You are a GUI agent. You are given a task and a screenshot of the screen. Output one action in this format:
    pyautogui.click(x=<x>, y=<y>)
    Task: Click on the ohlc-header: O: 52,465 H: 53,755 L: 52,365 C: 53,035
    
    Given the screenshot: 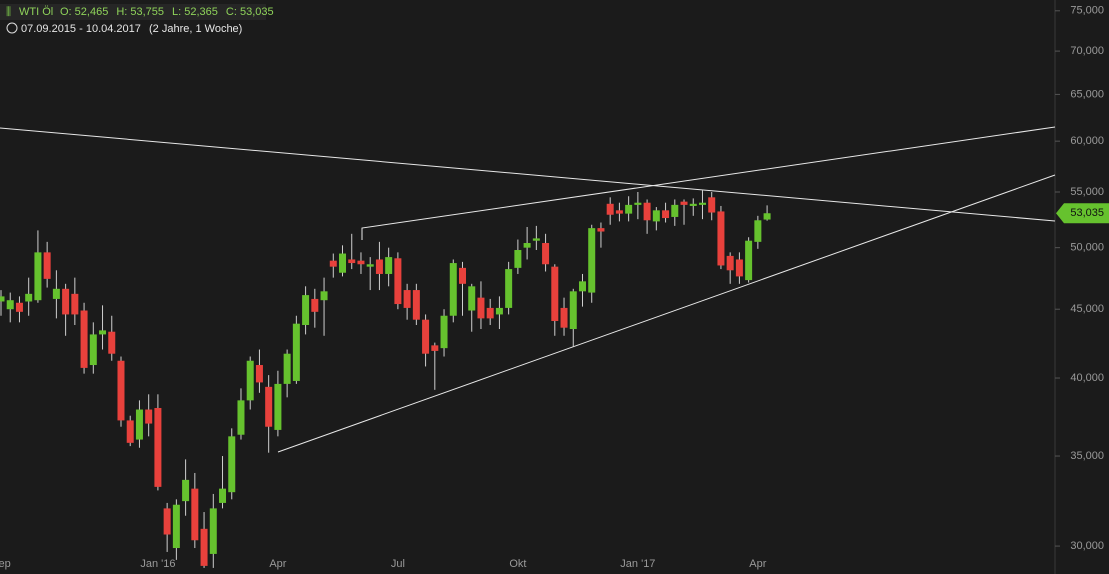 What is the action you would take?
    pyautogui.click(x=167, y=12)
    